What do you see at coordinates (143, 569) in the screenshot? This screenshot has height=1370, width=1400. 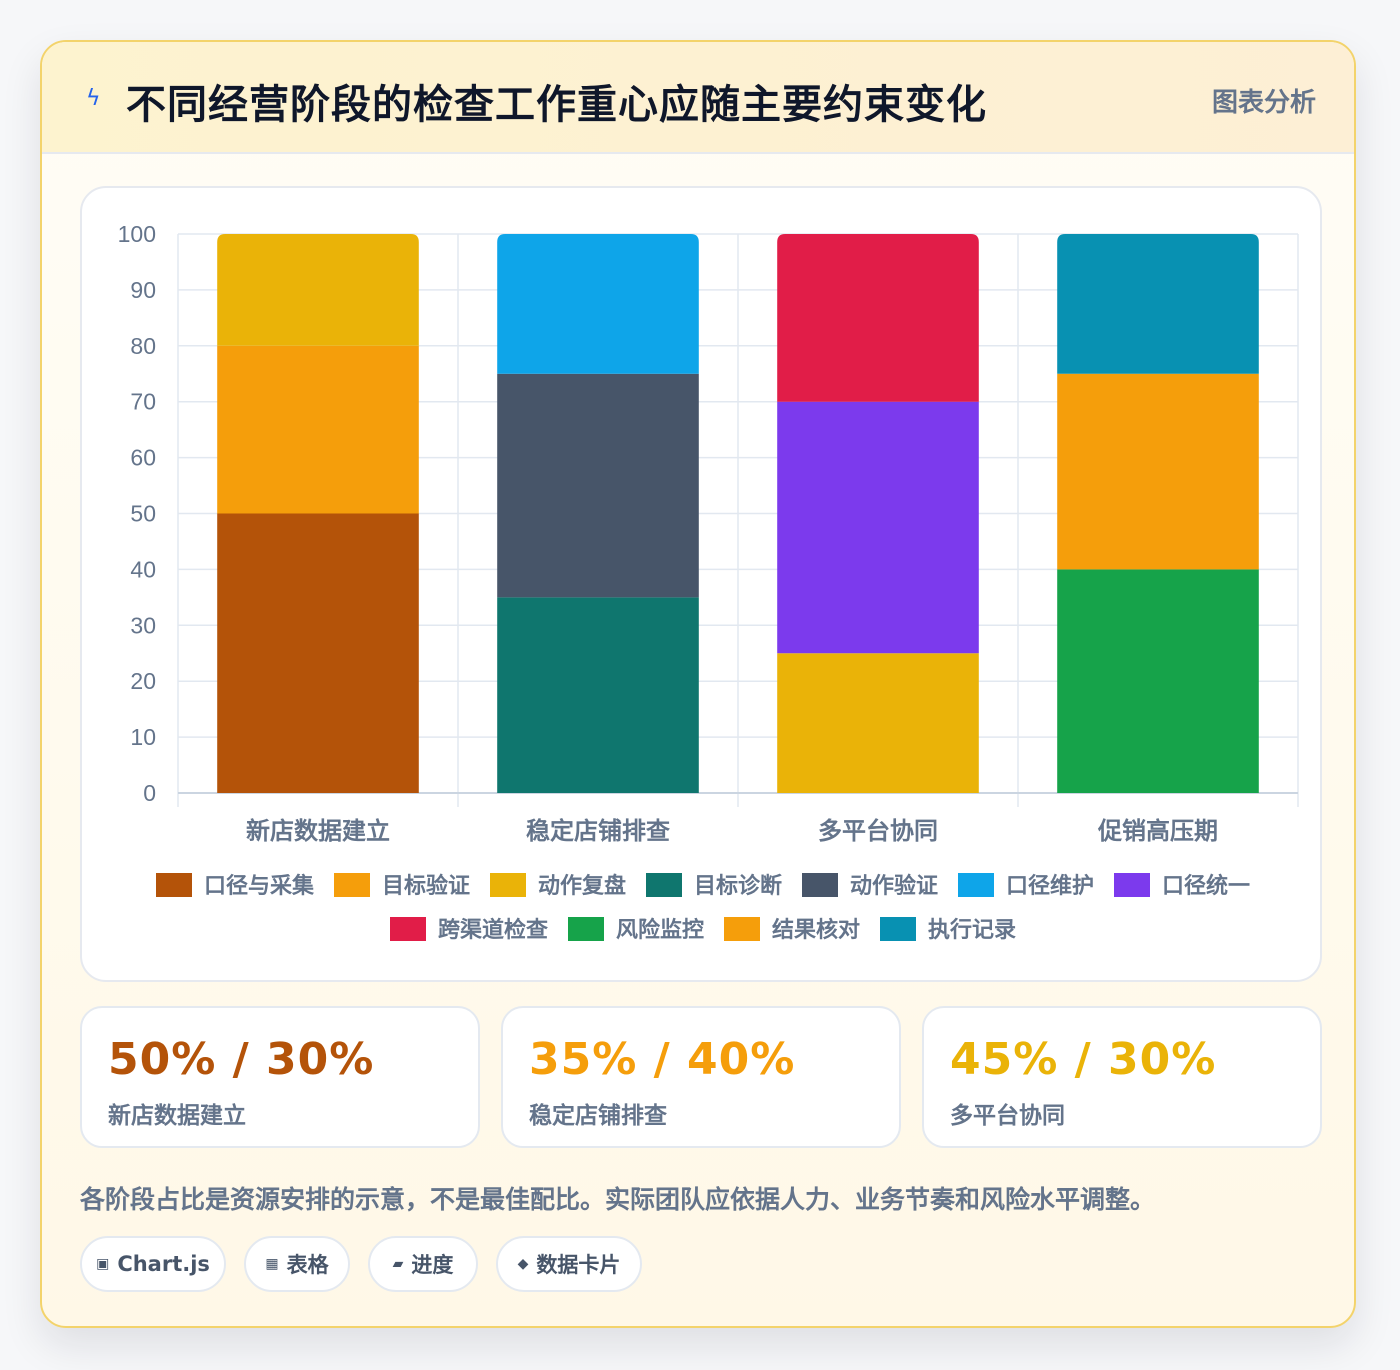 I see `y-tick-label: 40` at bounding box center [143, 569].